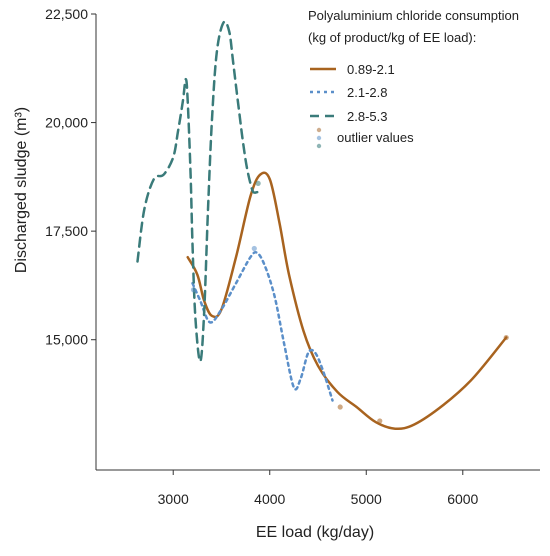 This screenshot has height=556, width=550. I want to click on x-tick-label: 5000, so click(366, 499).